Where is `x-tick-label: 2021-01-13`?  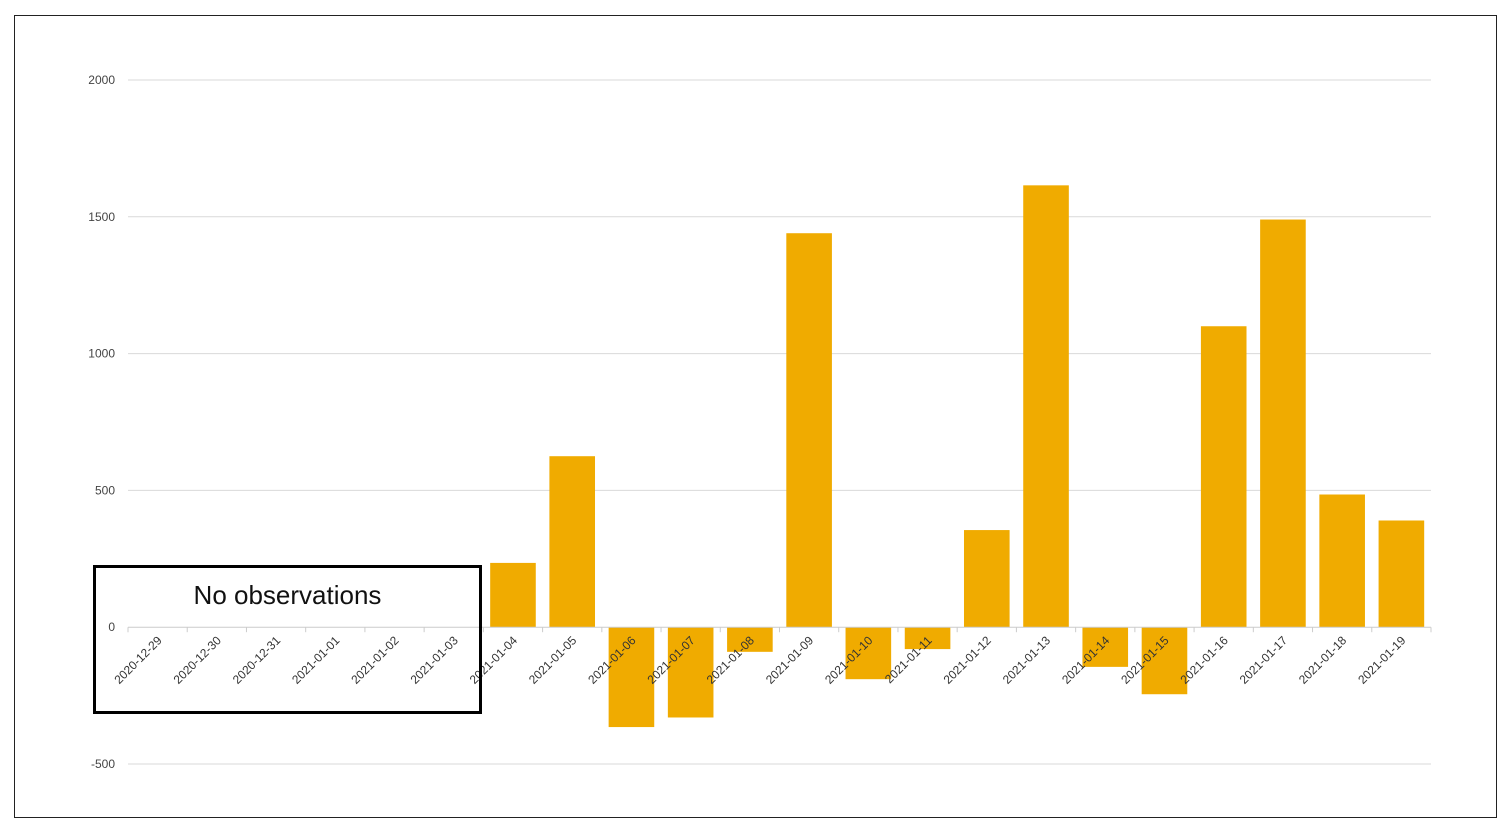
x-tick-label: 2021-01-13 is located at coordinates (1027, 660).